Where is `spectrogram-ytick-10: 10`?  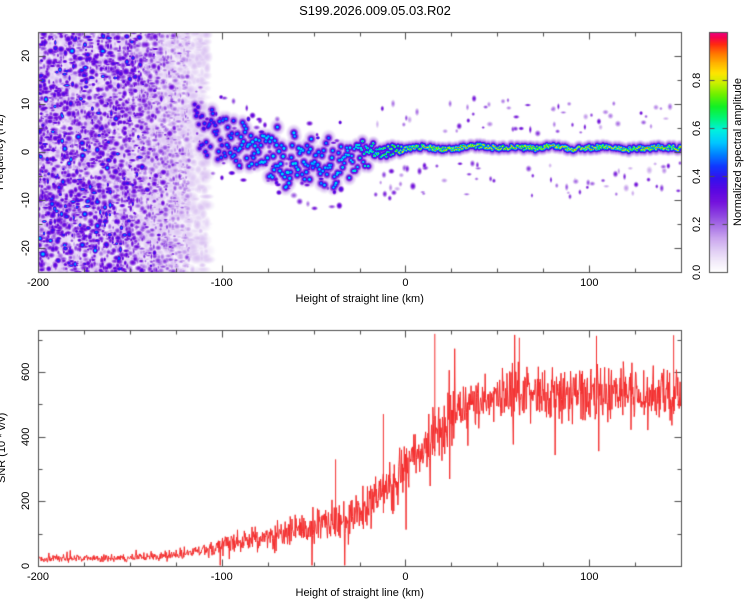
spectrogram-ytick-10: 10 is located at coordinates (26, 103).